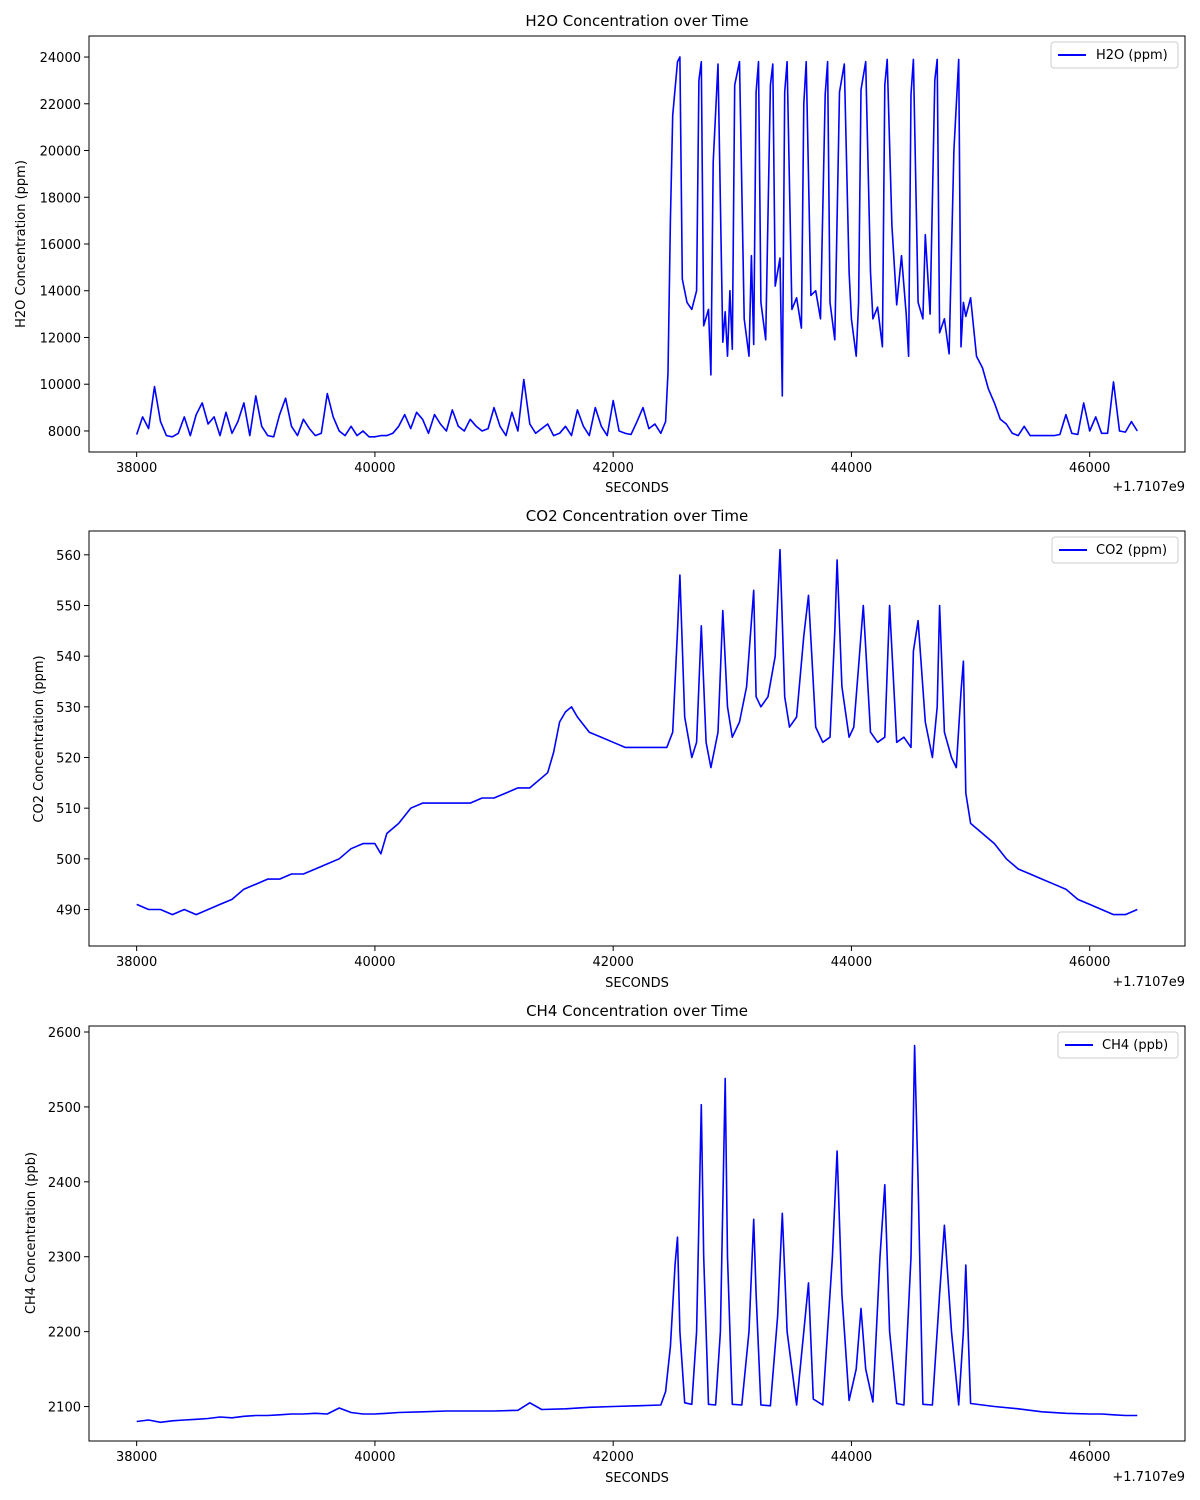  What do you see at coordinates (637, 983) in the screenshot?
I see `co2-x-axis-label: SECONDS` at bounding box center [637, 983].